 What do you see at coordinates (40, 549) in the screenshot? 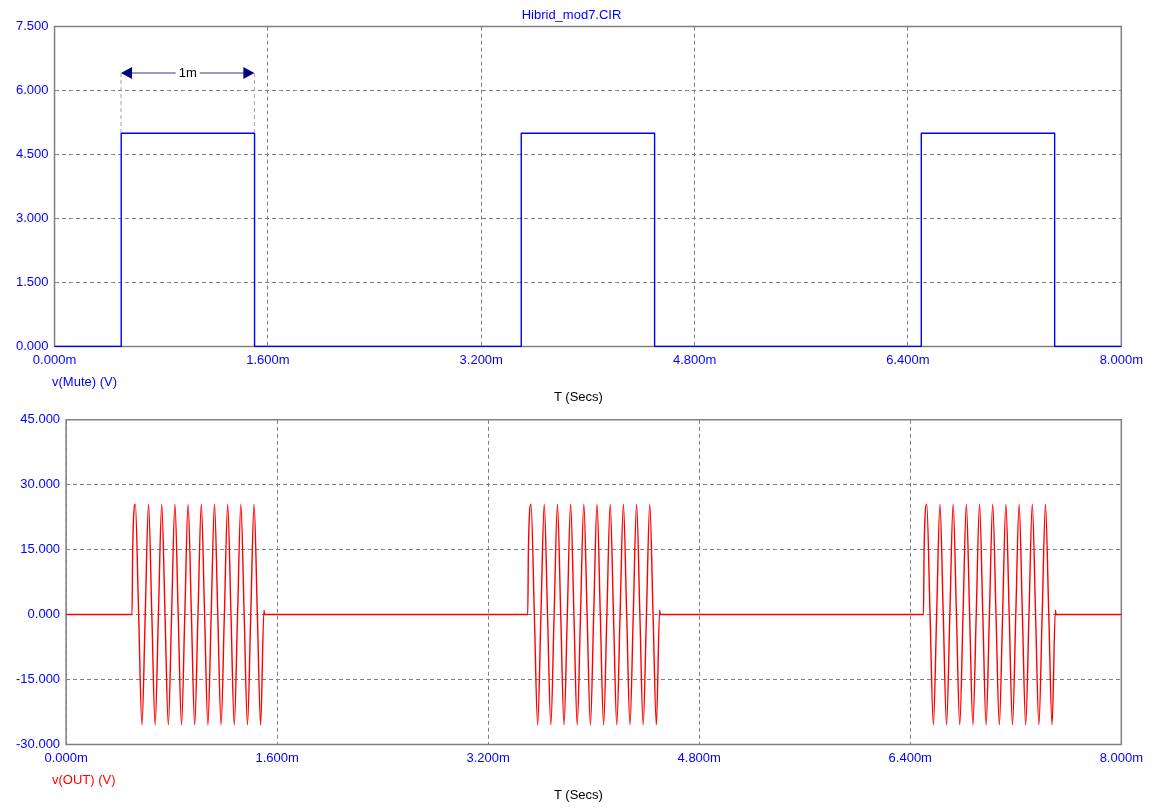
I see `y-tick-label: 15.000` at bounding box center [40, 549].